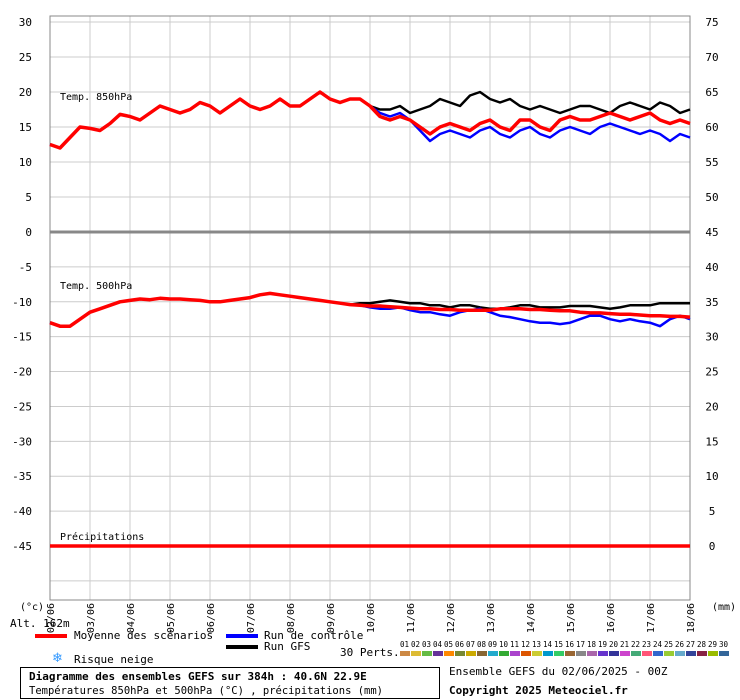  I want to click on right-tick-label: 10, so click(711, 476).